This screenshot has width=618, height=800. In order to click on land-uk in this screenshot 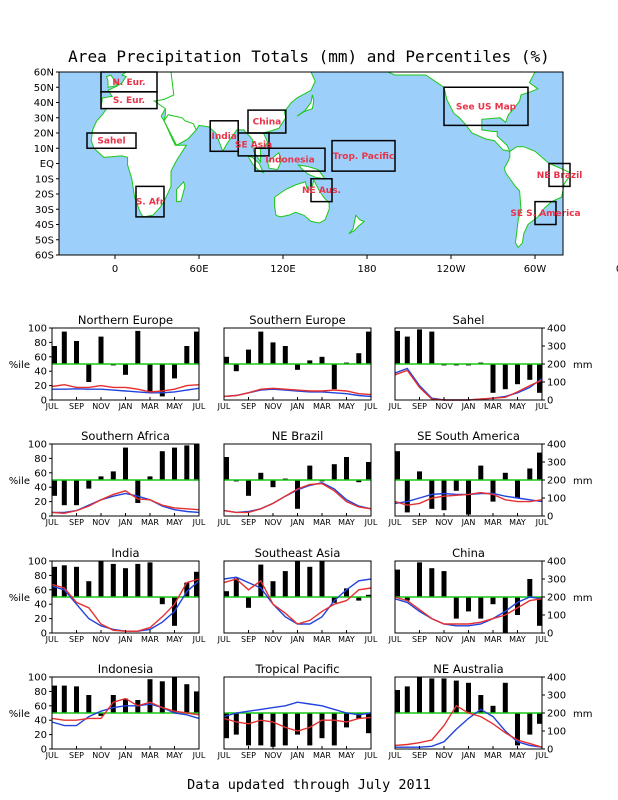, I will do `click(111, 81)`.